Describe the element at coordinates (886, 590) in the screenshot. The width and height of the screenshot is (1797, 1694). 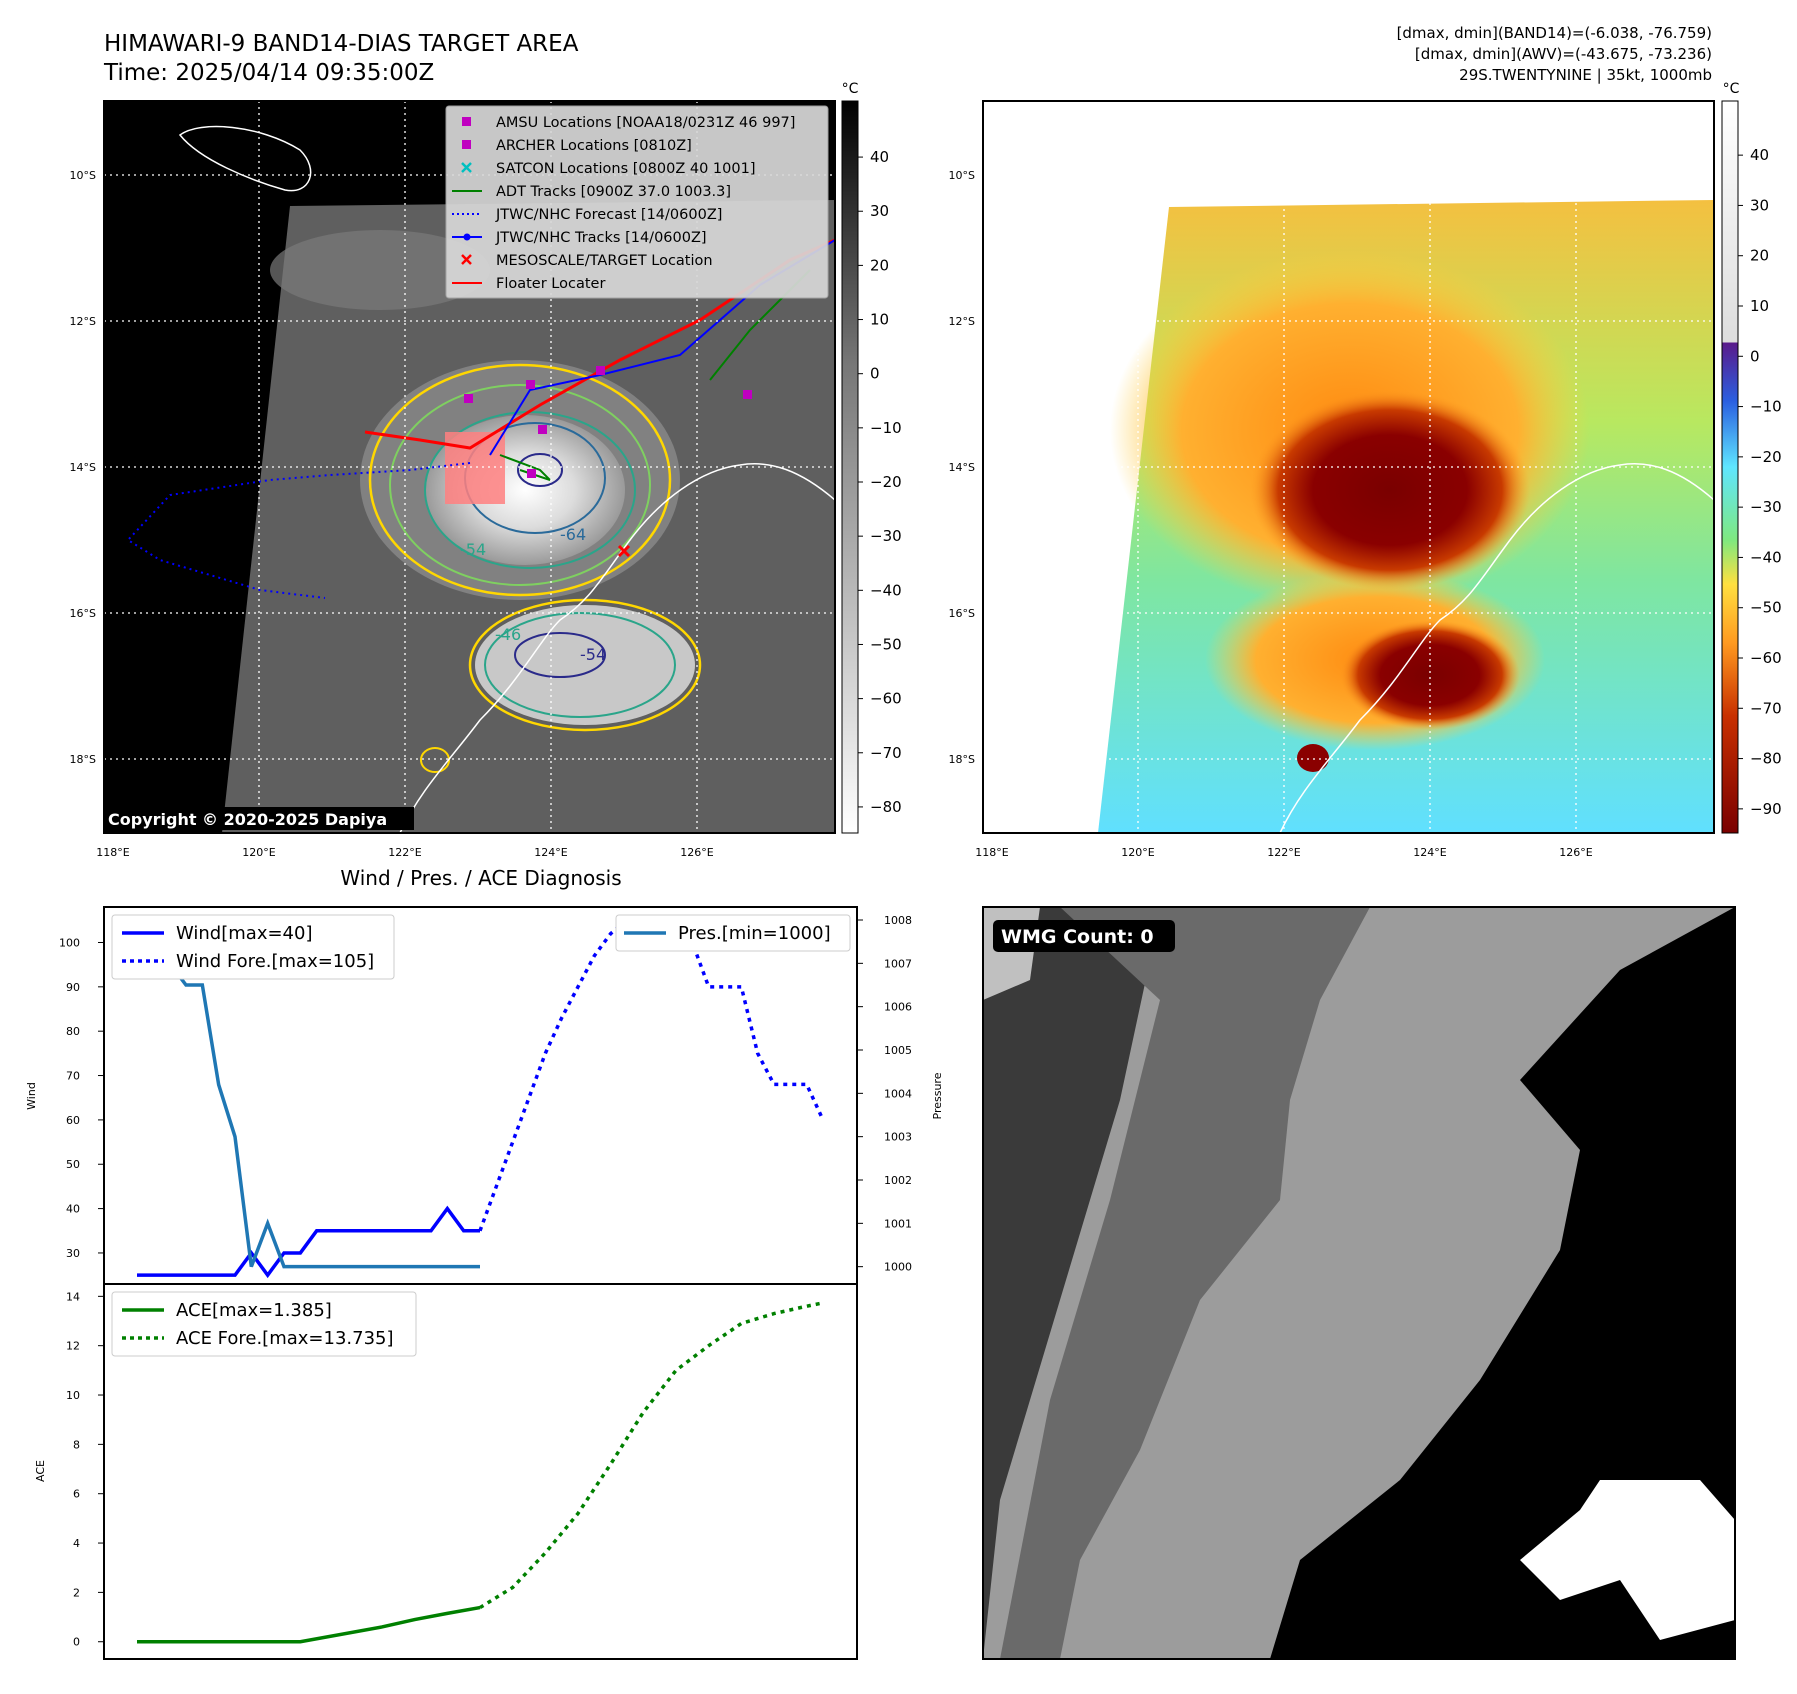
I see `colorbar-tick-label: −40` at that location.